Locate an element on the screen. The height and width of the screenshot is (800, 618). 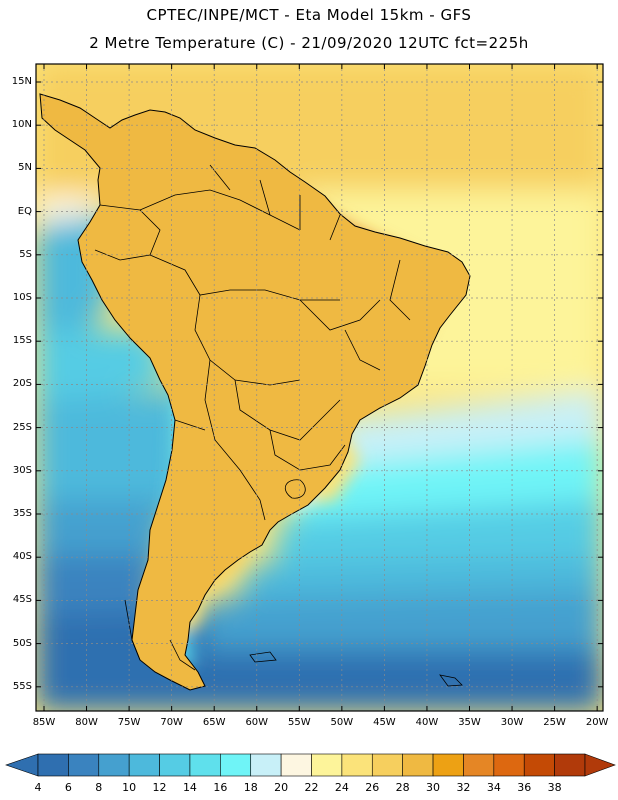
colorbar-label: 36 is located at coordinates (524, 787).